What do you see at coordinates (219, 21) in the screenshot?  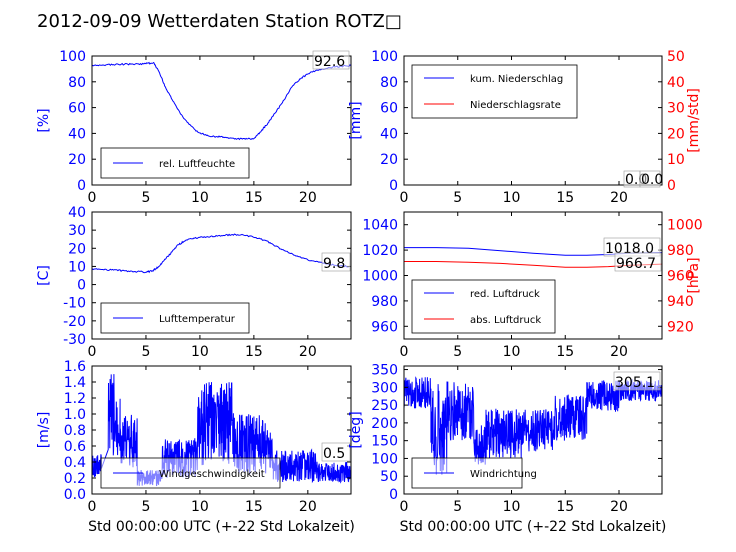 I see `figure-title: 2012-09-09 Wetterdaten Station ROTZ□` at bounding box center [219, 21].